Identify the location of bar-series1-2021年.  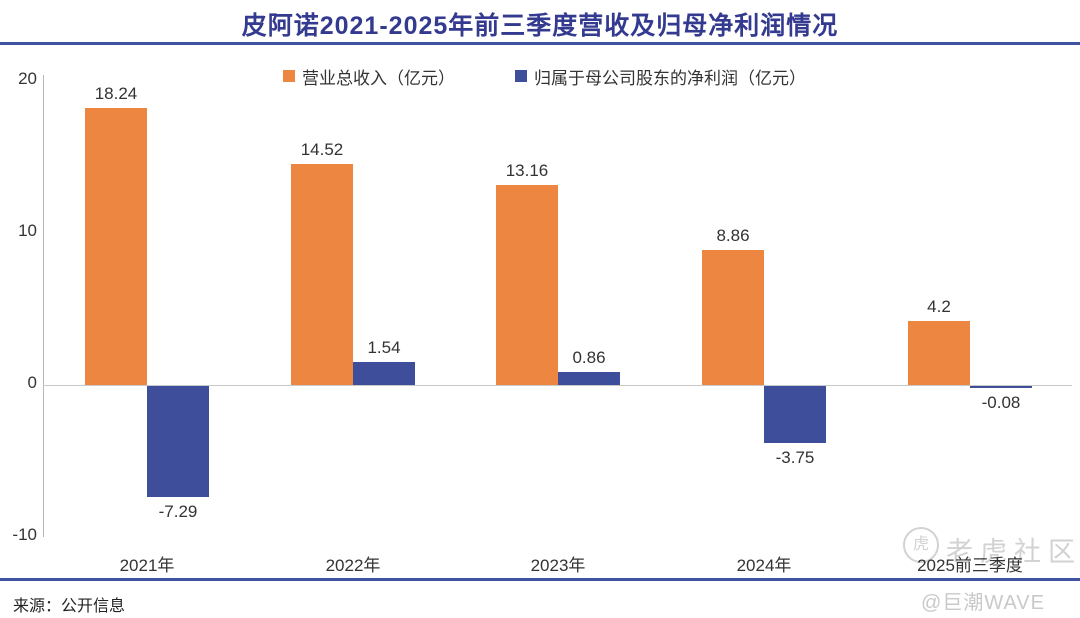
(178, 441).